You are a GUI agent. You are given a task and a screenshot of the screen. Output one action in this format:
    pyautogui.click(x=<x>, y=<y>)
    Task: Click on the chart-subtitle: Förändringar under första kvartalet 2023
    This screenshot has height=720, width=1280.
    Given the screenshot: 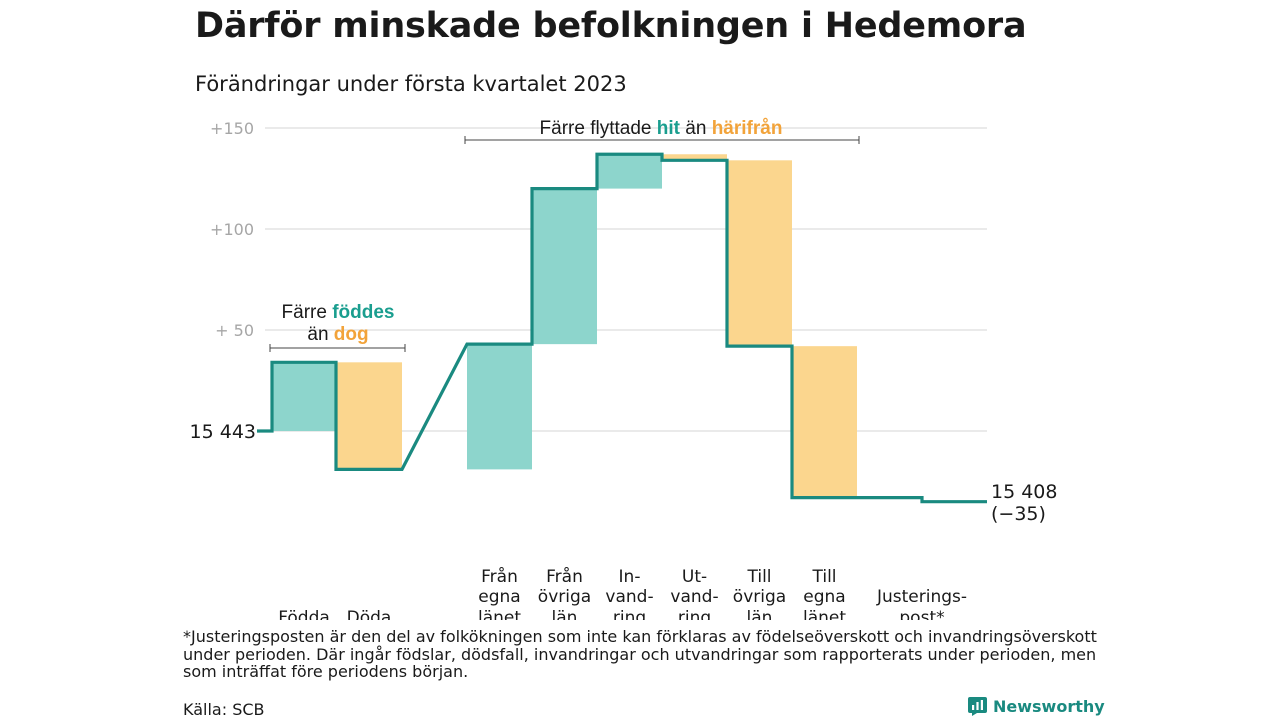 What is the action you would take?
    pyautogui.click(x=411, y=84)
    